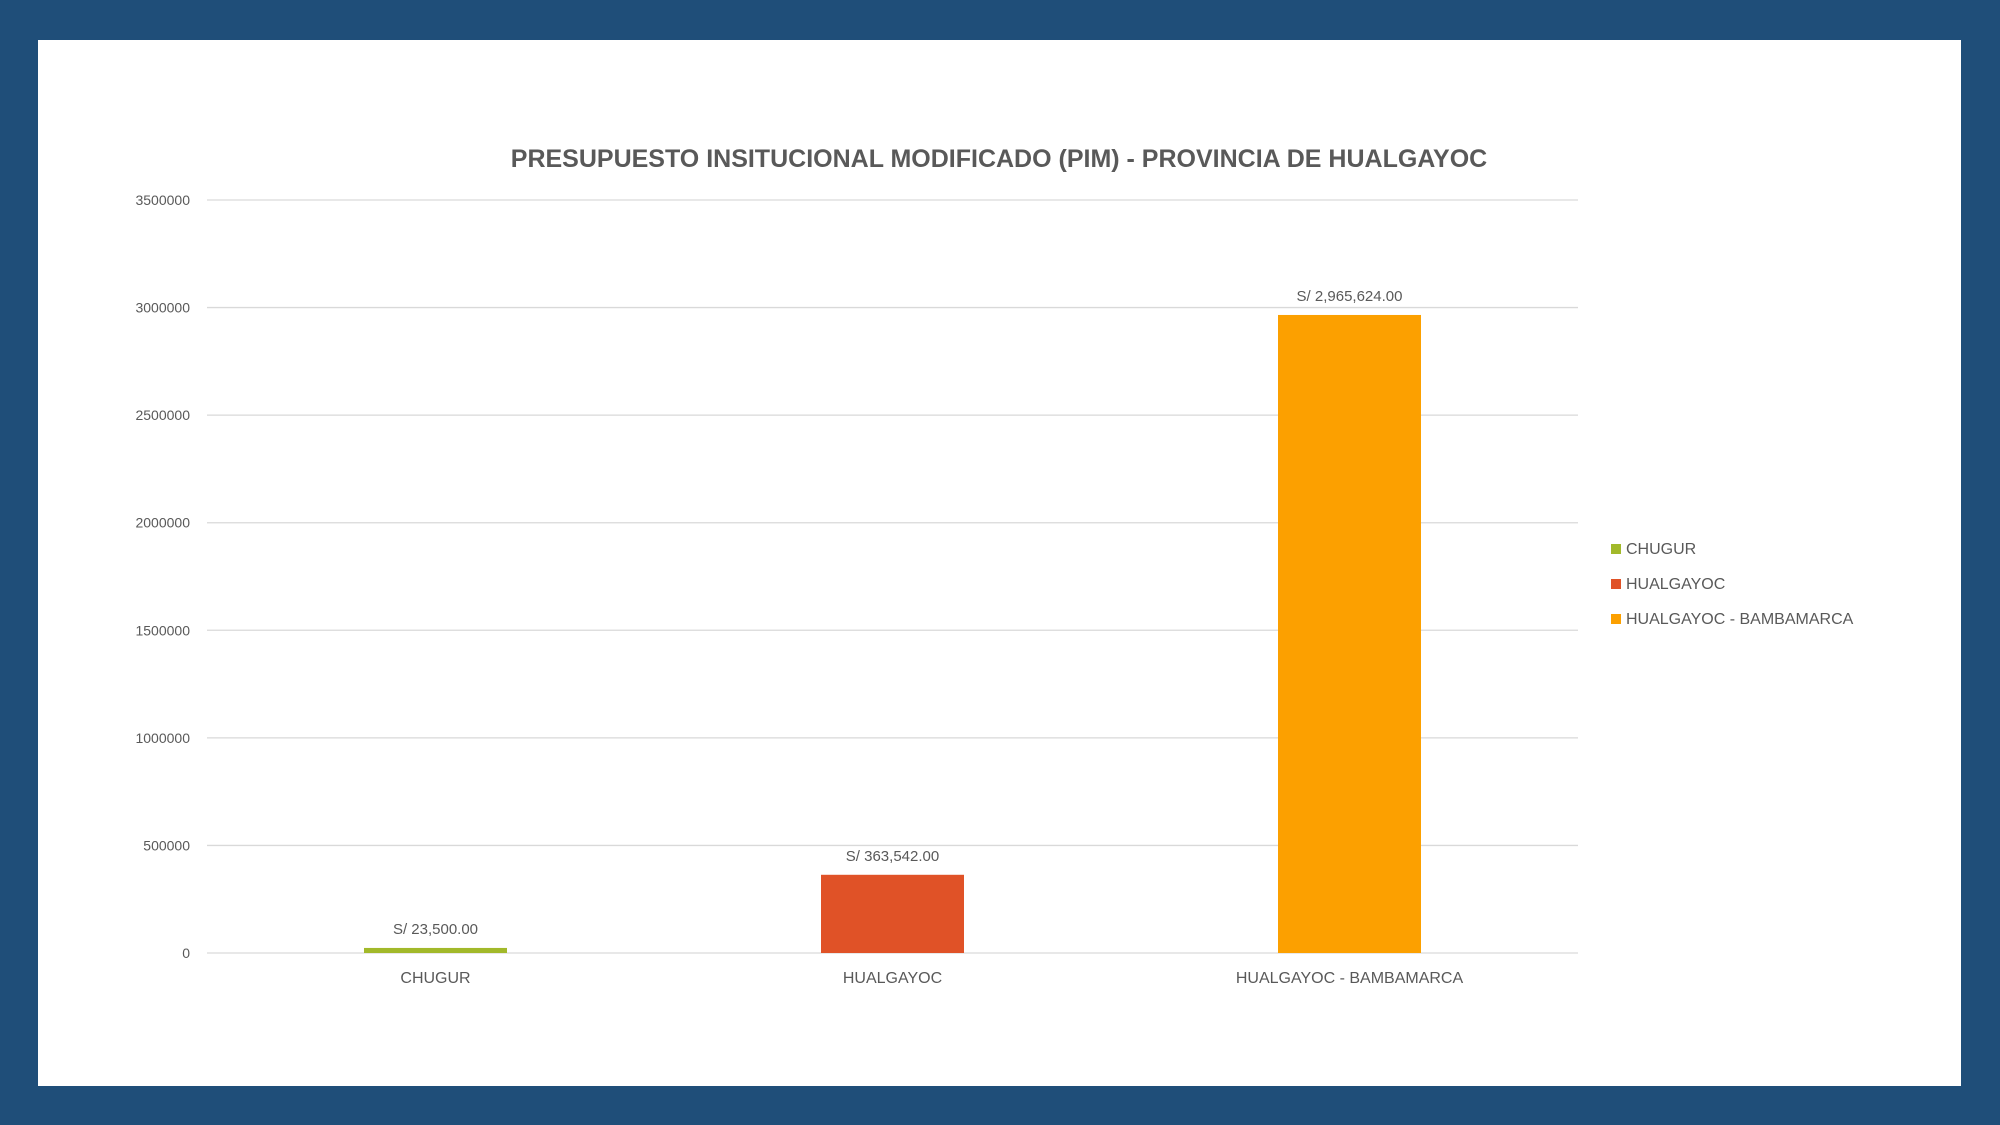  I want to click on legend-entry: HUALGAYOC - BAMBAMARCA, so click(1740, 619).